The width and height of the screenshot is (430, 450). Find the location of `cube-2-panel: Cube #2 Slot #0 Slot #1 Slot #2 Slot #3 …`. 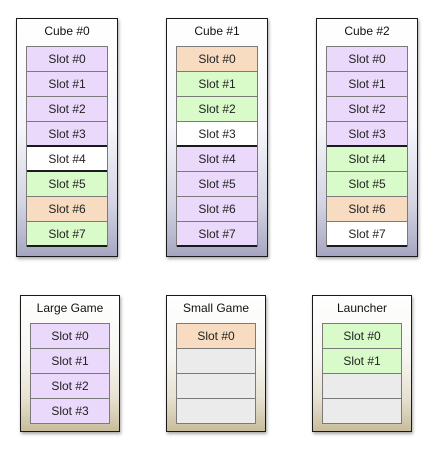

cube-2-panel: Cube #2 Slot #0 Slot #1 Slot #2 Slot #3 … is located at coordinates (367, 137).